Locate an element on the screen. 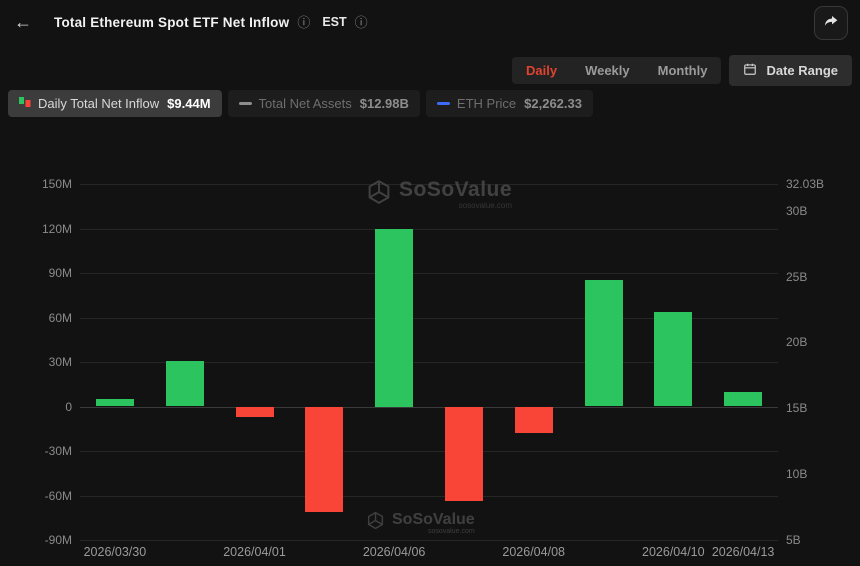  legend-value: $2,262.33 is located at coordinates (553, 103).